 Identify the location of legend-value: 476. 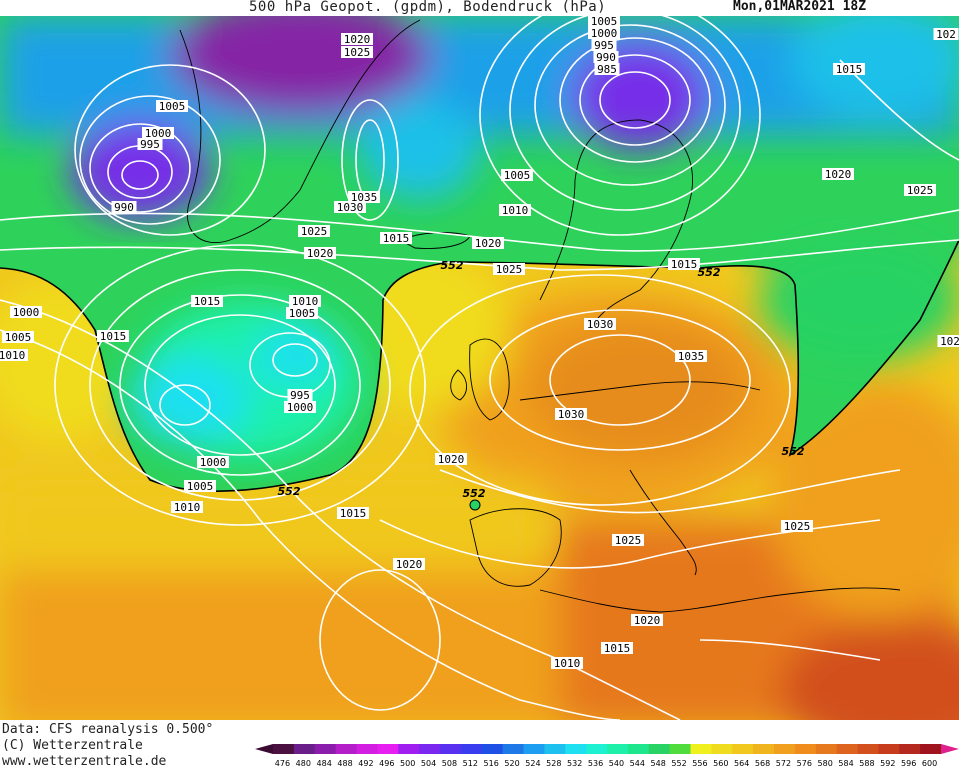
(282, 763).